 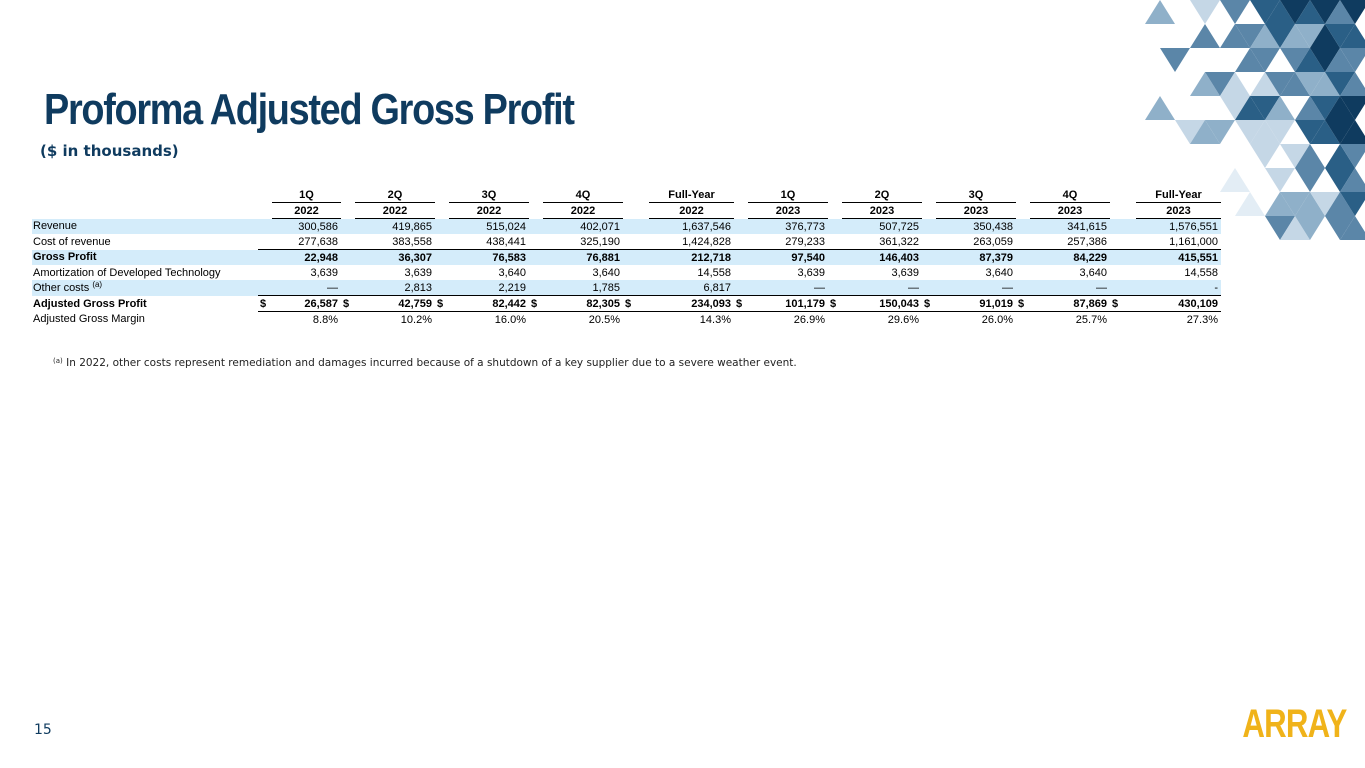 I want to click on page-number: 15, so click(x=43, y=730).